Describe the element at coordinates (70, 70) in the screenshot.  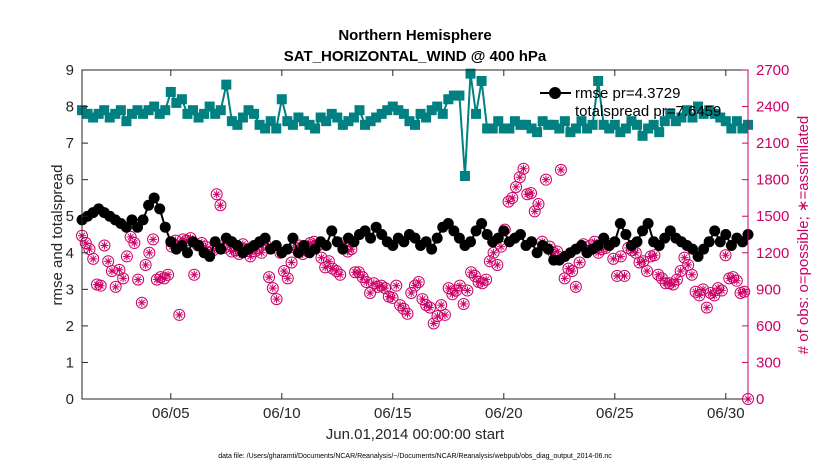
I see `y-left-tick-label: 9` at that location.